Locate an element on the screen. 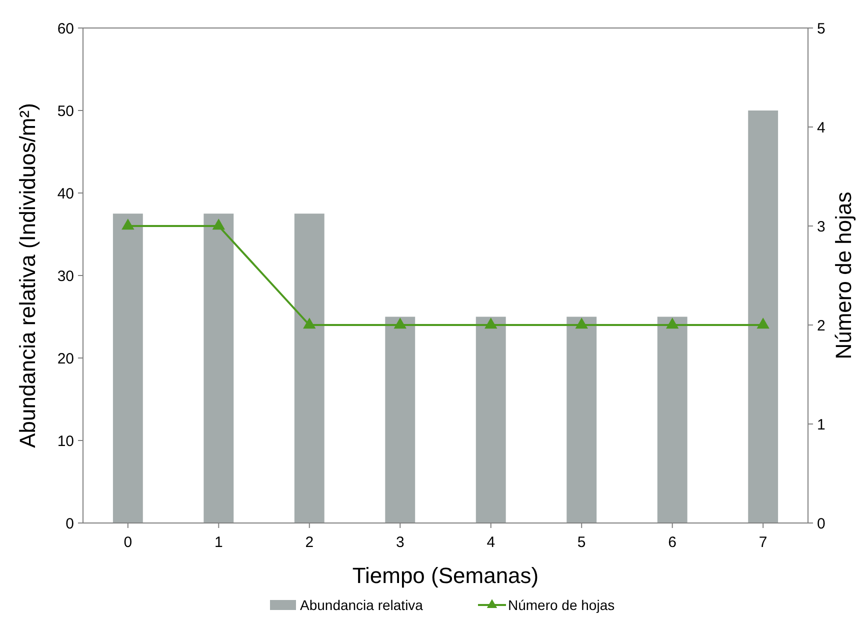 The width and height of the screenshot is (867, 631). y2-tick-label: 4 is located at coordinates (821, 127).